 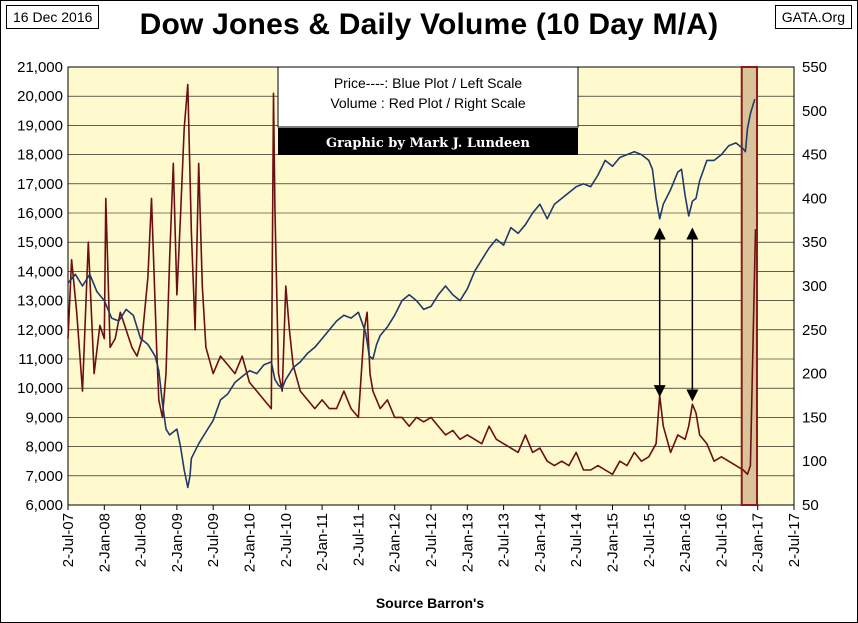 I want to click on y-right-tick-label: 500, so click(x=814, y=111).